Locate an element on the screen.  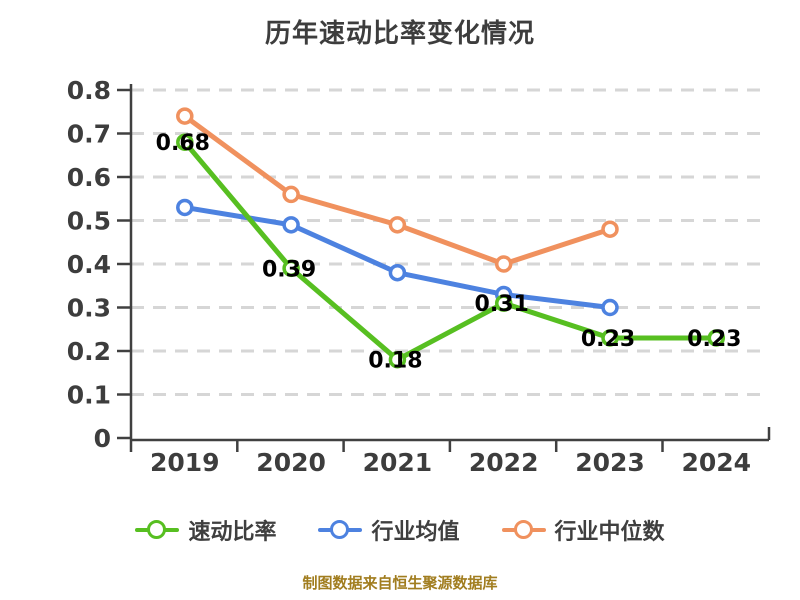
industry-average-legend-marker-icon is located at coordinates (340, 530).